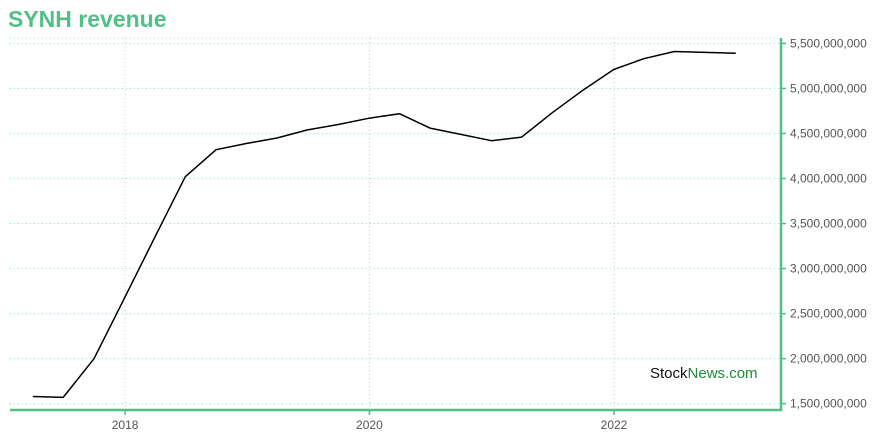 Image resolution: width=880 pixels, height=440 pixels. What do you see at coordinates (125, 425) in the screenshot?
I see `x-tick-label: 2018` at bounding box center [125, 425].